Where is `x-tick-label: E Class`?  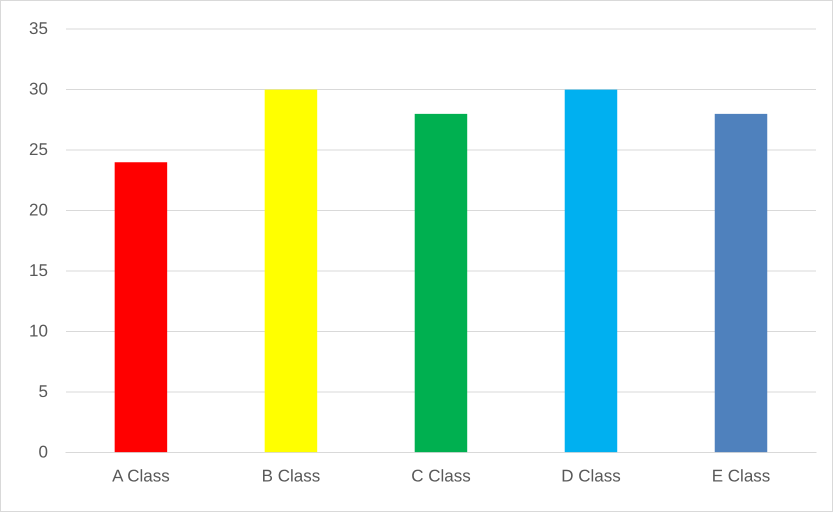 x-tick-label: E Class is located at coordinates (741, 476).